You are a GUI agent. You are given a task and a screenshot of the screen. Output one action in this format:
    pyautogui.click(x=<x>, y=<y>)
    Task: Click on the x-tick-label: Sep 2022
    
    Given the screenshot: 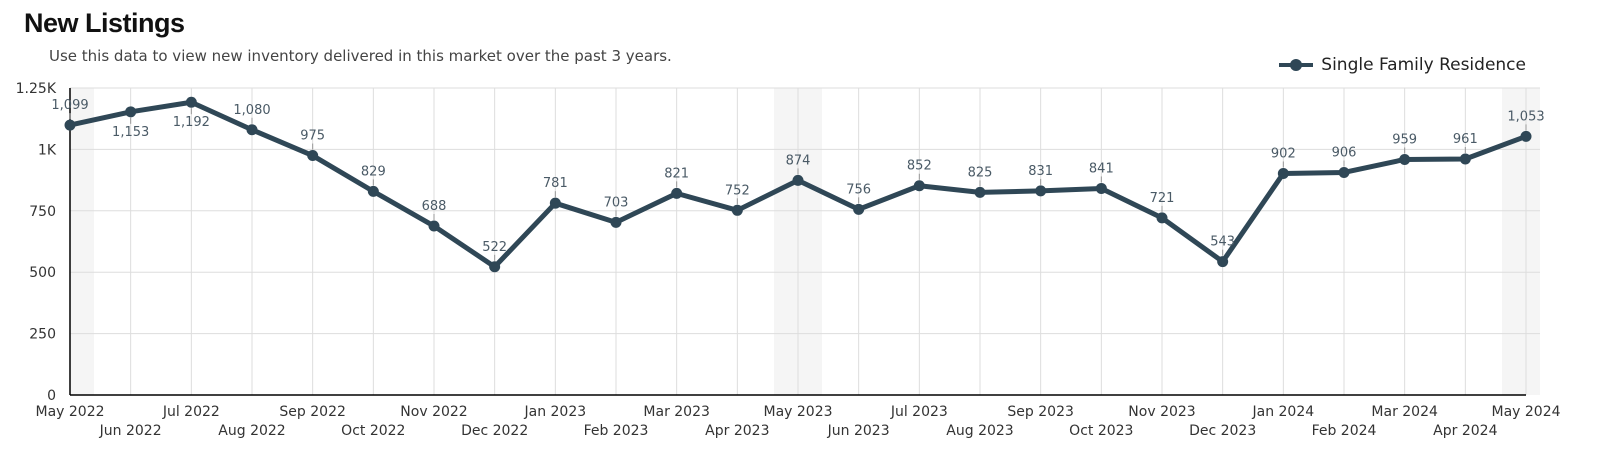 What is the action you would take?
    pyautogui.click(x=312, y=412)
    